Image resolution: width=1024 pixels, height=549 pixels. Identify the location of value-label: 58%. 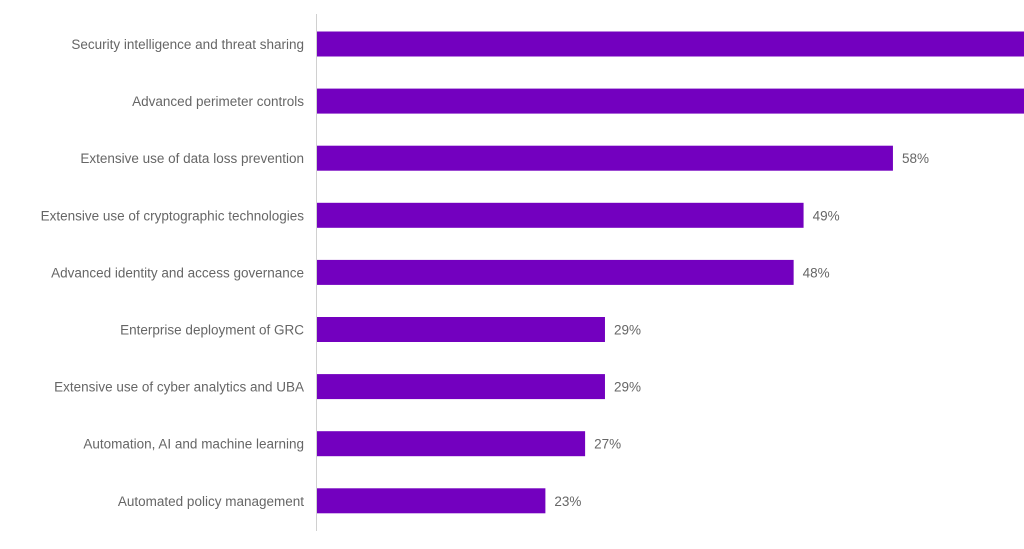
(915, 158).